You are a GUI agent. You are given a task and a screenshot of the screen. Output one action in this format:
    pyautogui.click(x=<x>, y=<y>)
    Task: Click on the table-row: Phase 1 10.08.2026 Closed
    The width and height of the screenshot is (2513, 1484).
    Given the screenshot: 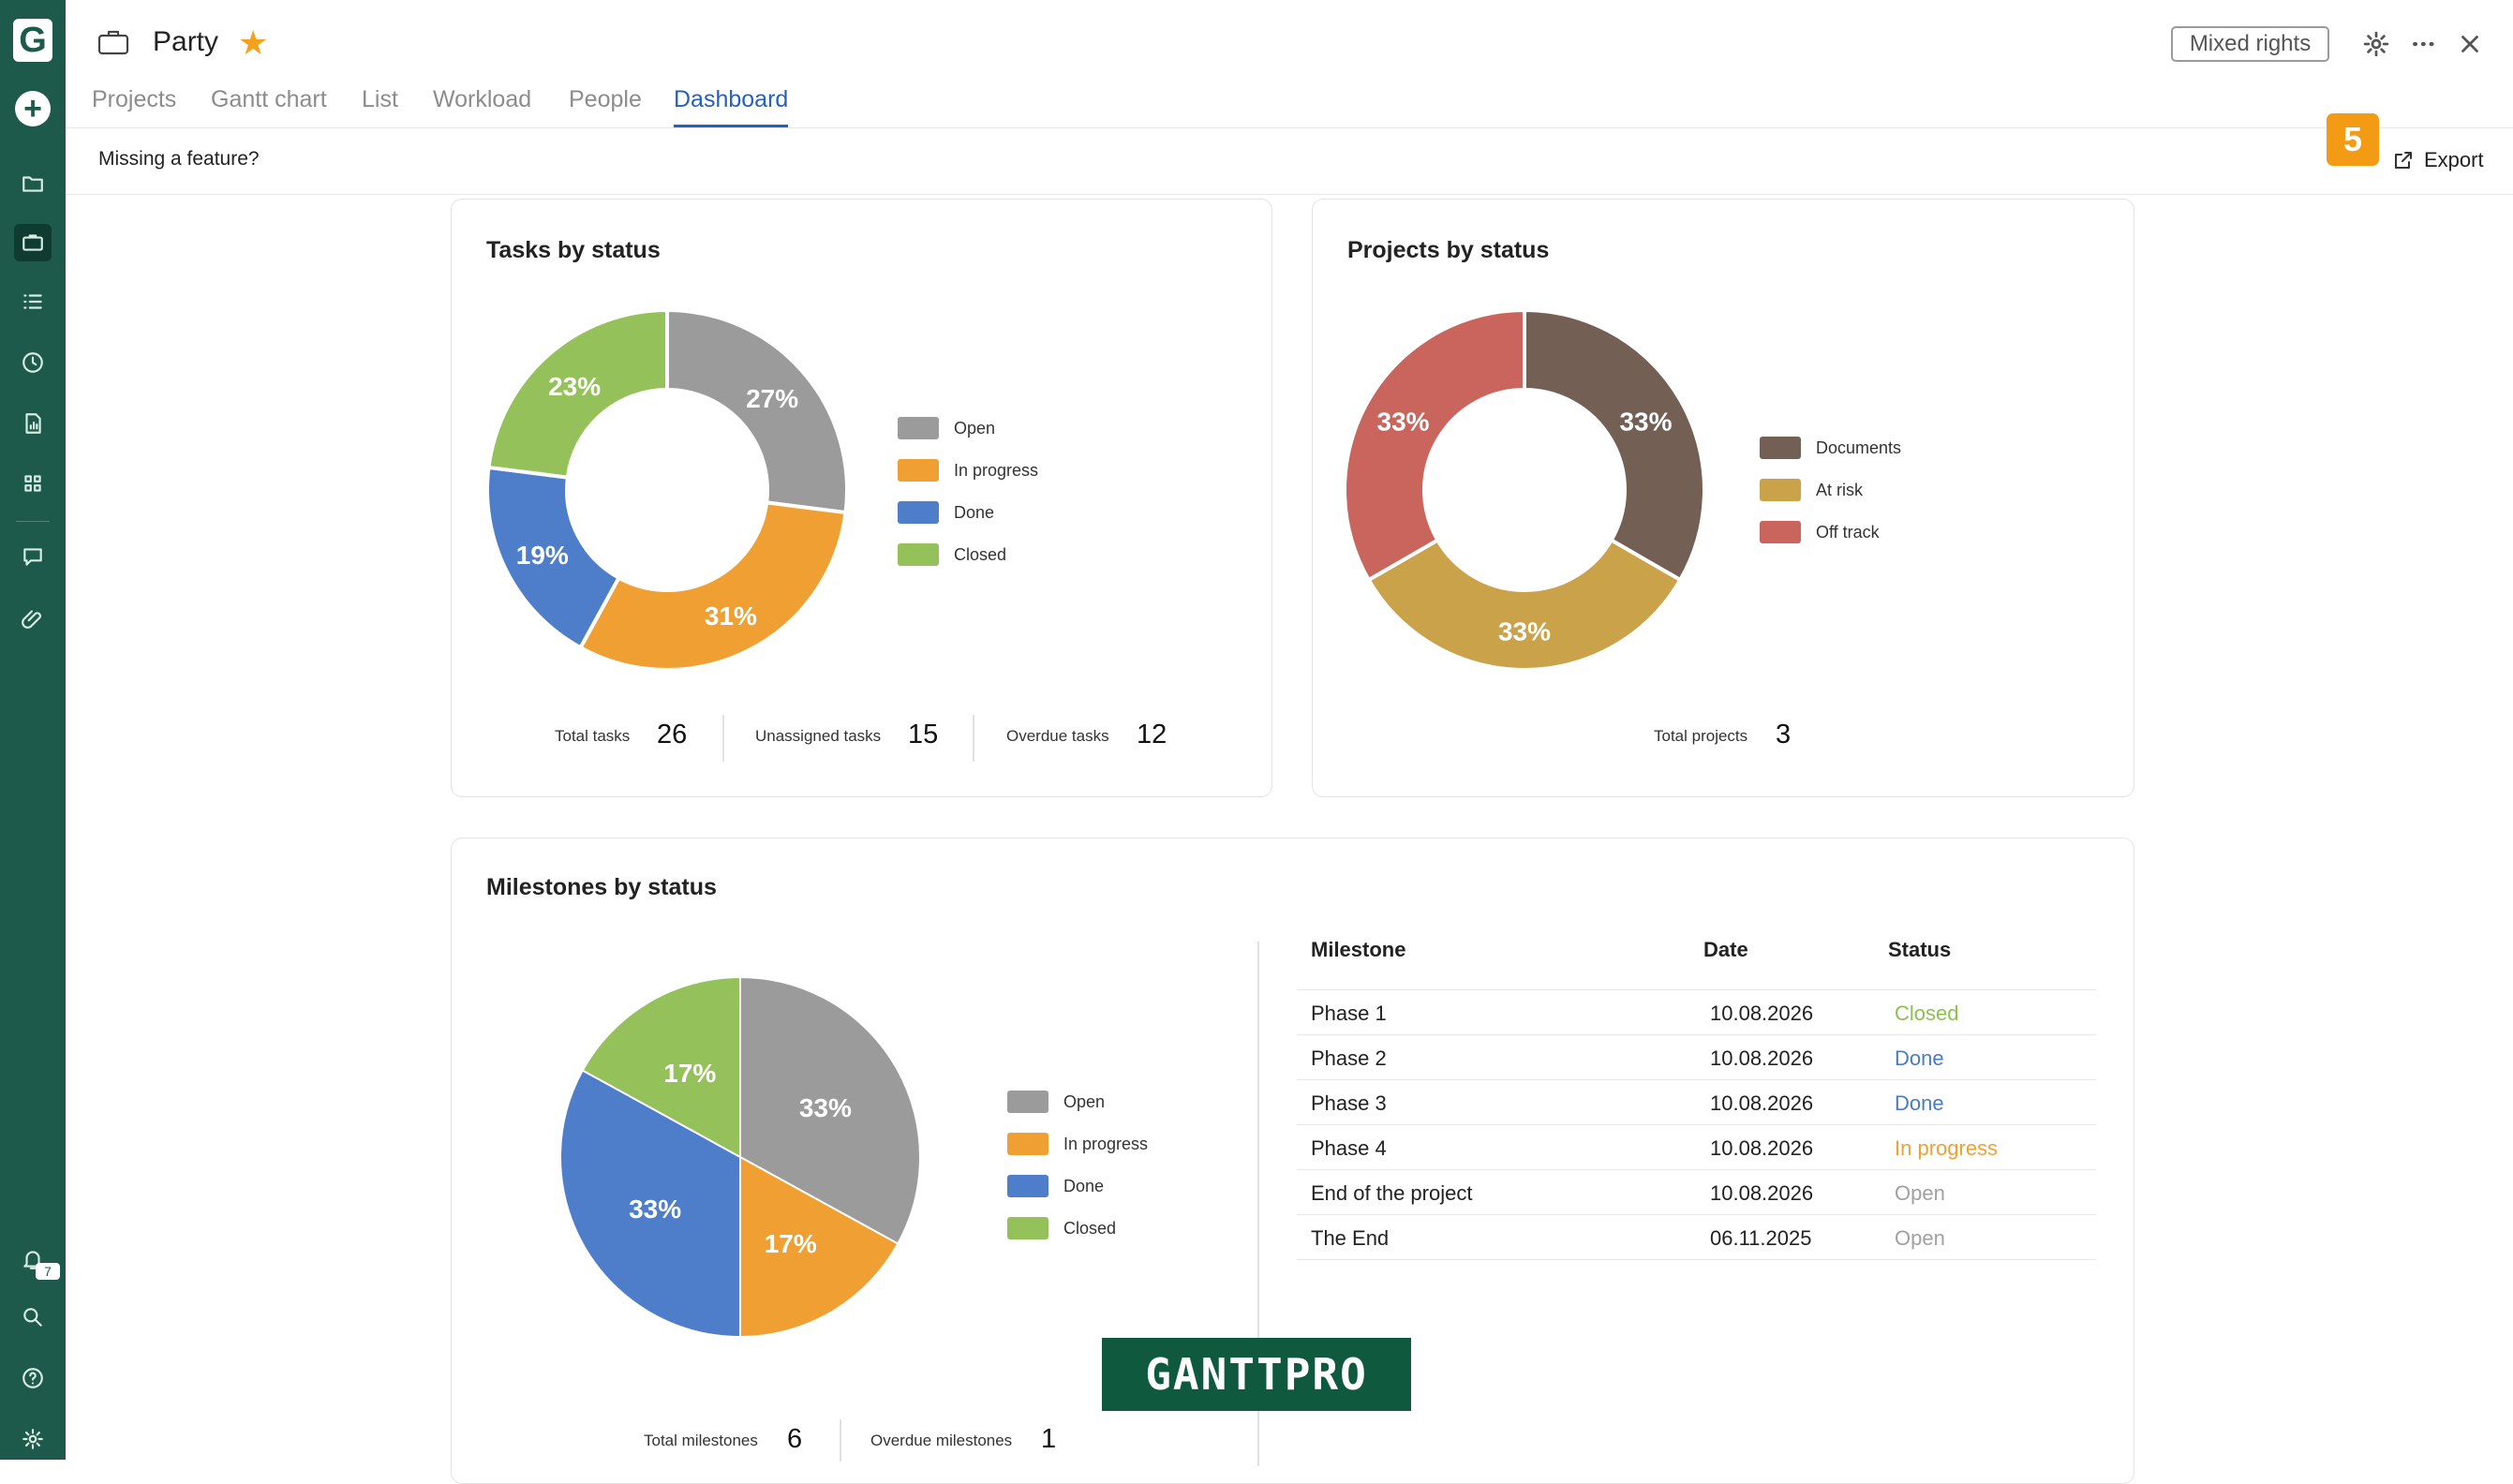 What is the action you would take?
    pyautogui.click(x=1697, y=1011)
    